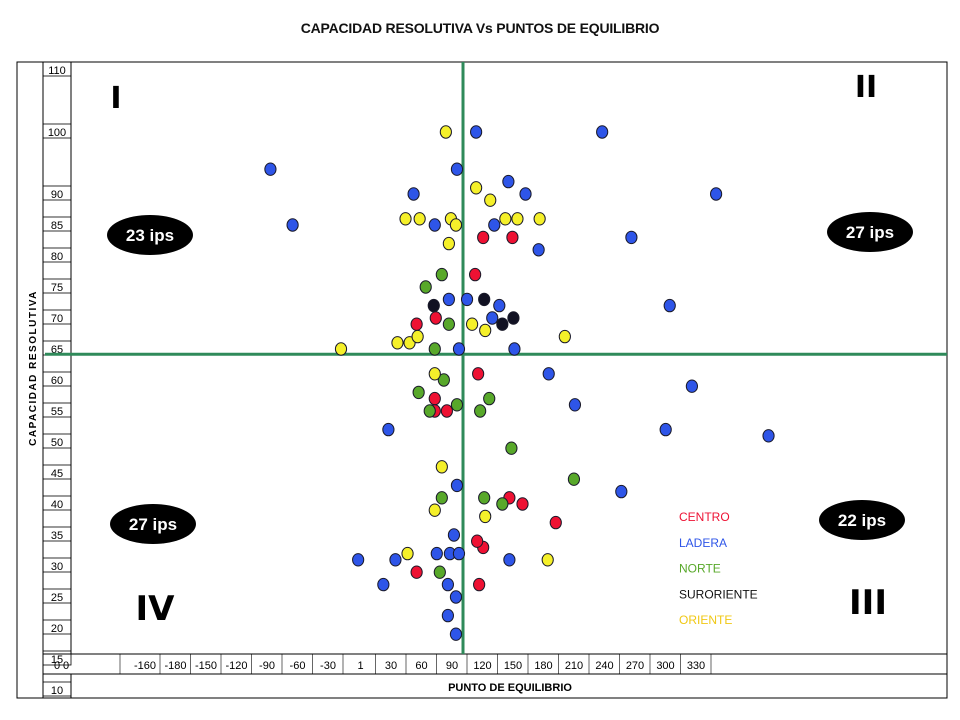 The image size is (960, 720). I want to click on x-tick-label: 180, so click(543, 666).